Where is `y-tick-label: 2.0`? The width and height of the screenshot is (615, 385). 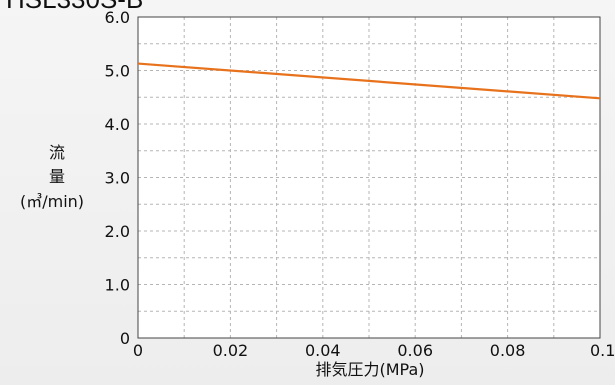 y-tick-label: 2.0 is located at coordinates (117, 231).